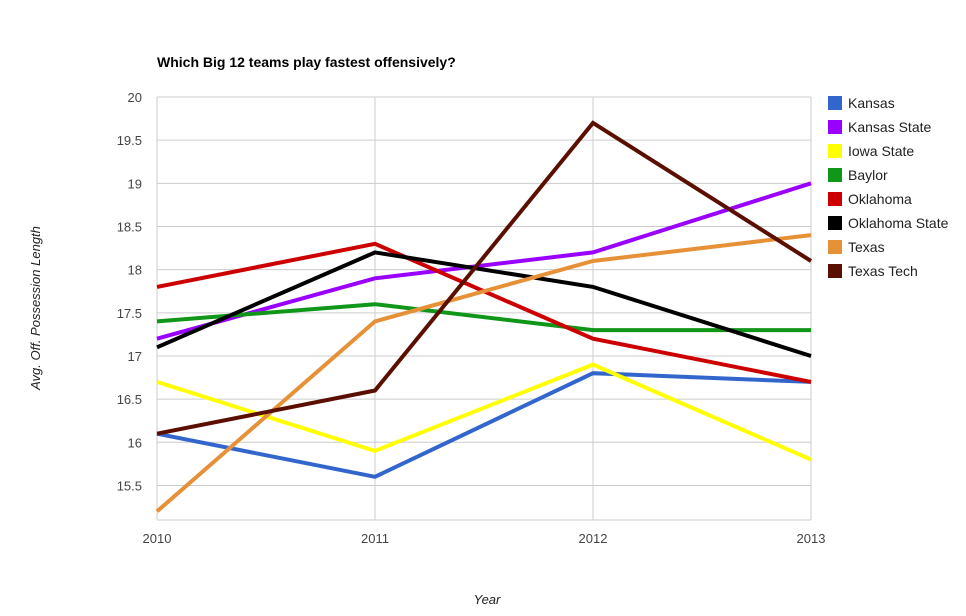 This screenshot has height=616, width=966. What do you see at coordinates (135, 356) in the screenshot?
I see `y-tick-label: 17` at bounding box center [135, 356].